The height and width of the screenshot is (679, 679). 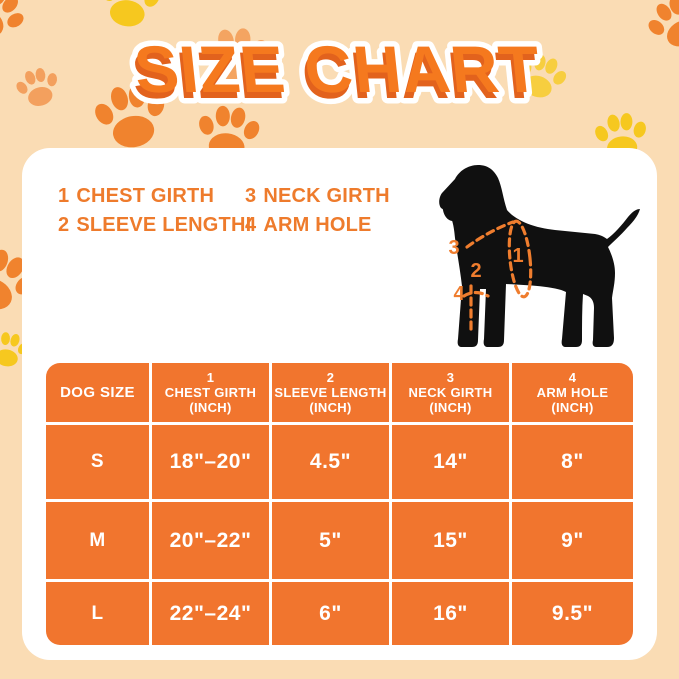 What do you see at coordinates (572, 377) in the screenshot?
I see `header-number: 4` at bounding box center [572, 377].